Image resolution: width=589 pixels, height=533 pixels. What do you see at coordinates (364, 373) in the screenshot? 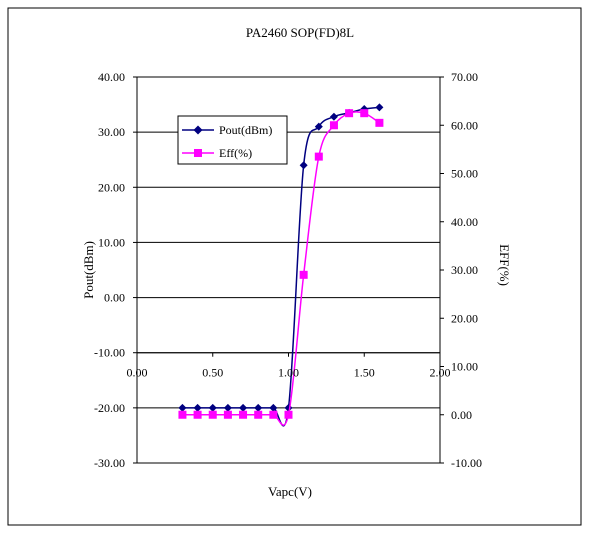
I see `x-tick-label: 1.50` at bounding box center [364, 373].